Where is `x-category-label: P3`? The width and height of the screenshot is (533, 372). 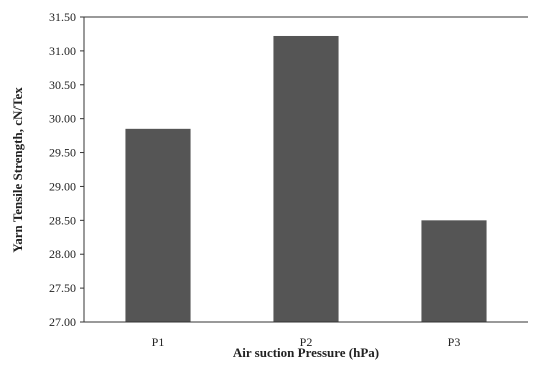
x-category-label: P3 is located at coordinates (454, 342).